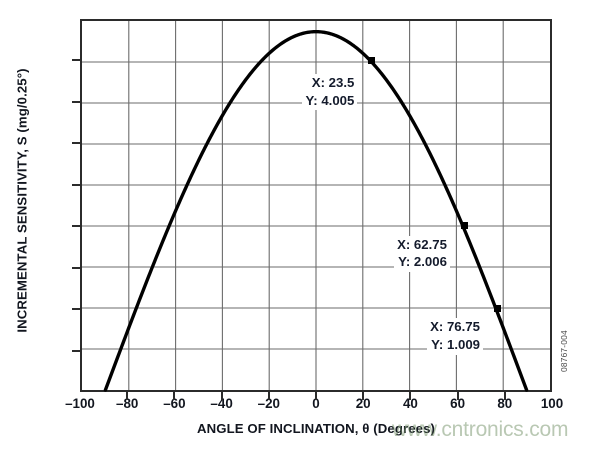 The height and width of the screenshot is (449, 600). What do you see at coordinates (268, 403) in the screenshot?
I see `x-tick-label: –20` at bounding box center [268, 403].